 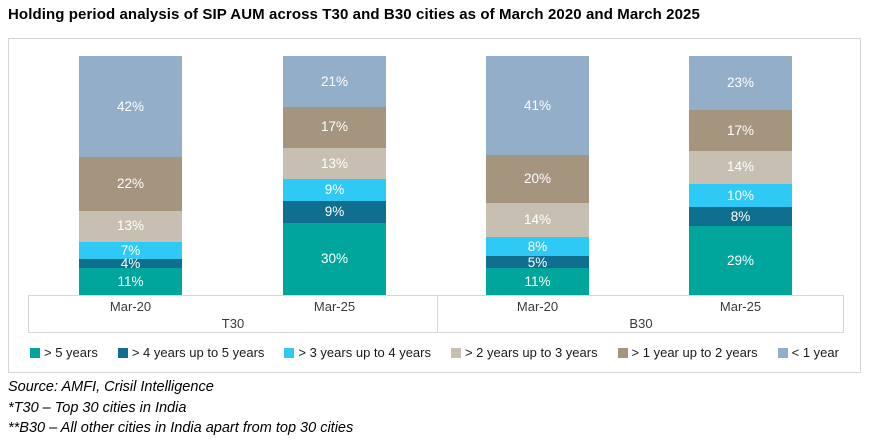 I want to click on bar-mar-25-b30: 23% 17% 14% 10% 8% 29%, so click(x=740, y=175).